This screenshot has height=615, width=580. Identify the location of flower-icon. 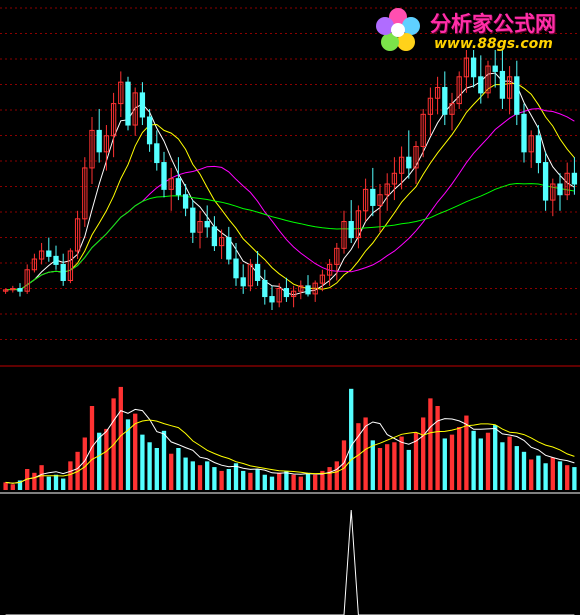
(398, 29).